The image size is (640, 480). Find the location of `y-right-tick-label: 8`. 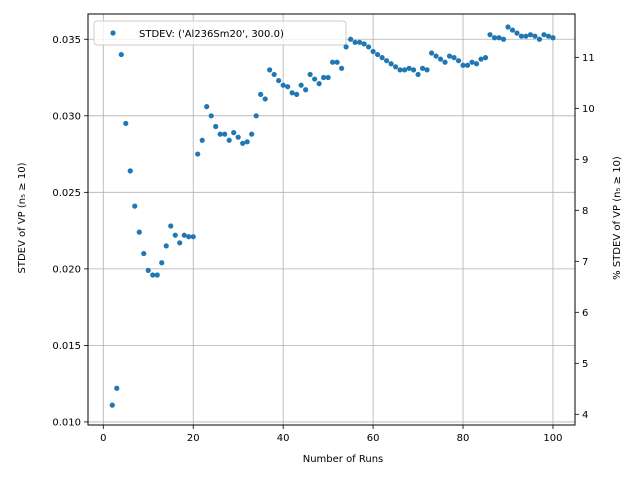

y-right-tick-label: 8 is located at coordinates (585, 211).